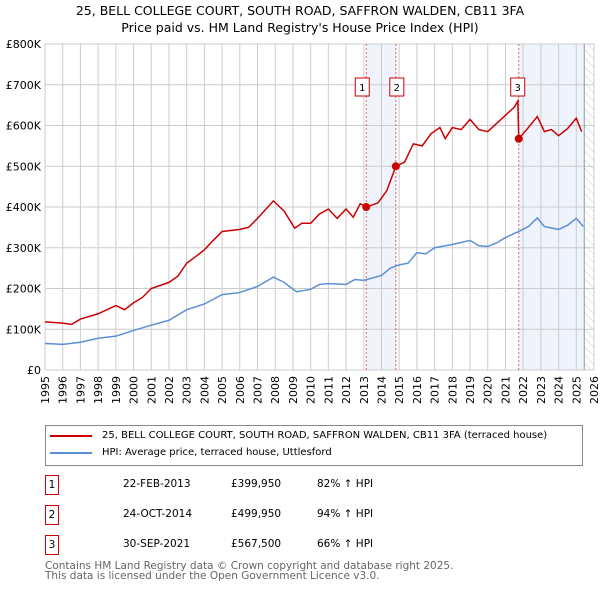  What do you see at coordinates (34, 370) in the screenshot?
I see `y-tick-label: £0` at bounding box center [34, 370].